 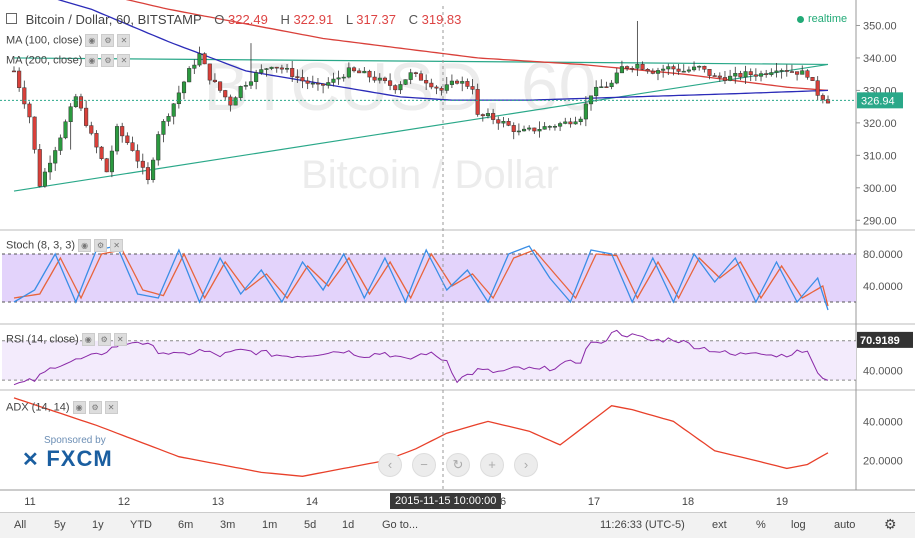 What do you see at coordinates (883, 255) in the screenshot?
I see `stoch-tick-label: 80.0000` at bounding box center [883, 255].